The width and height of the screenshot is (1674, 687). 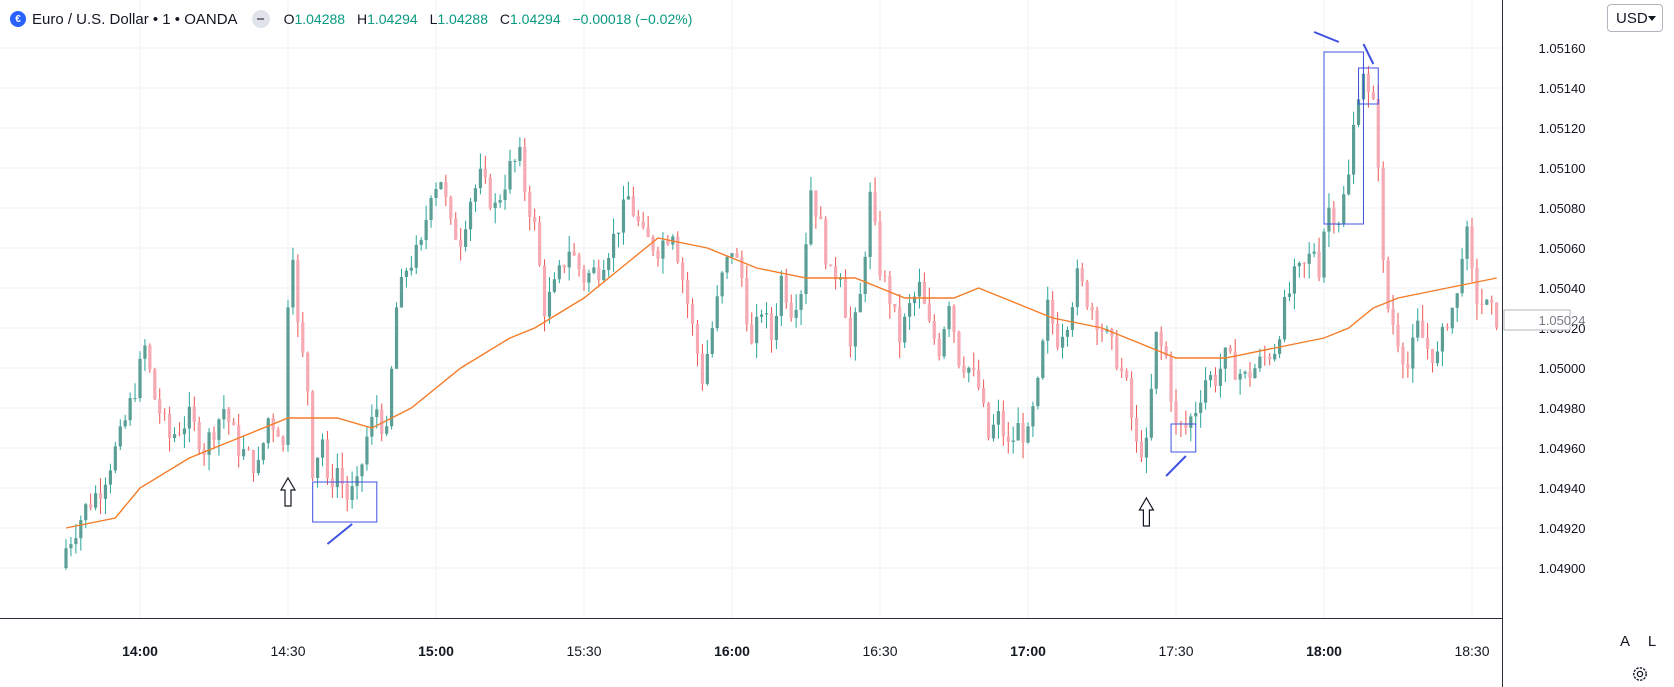 I want to click on gear-icon, so click(x=1640, y=674).